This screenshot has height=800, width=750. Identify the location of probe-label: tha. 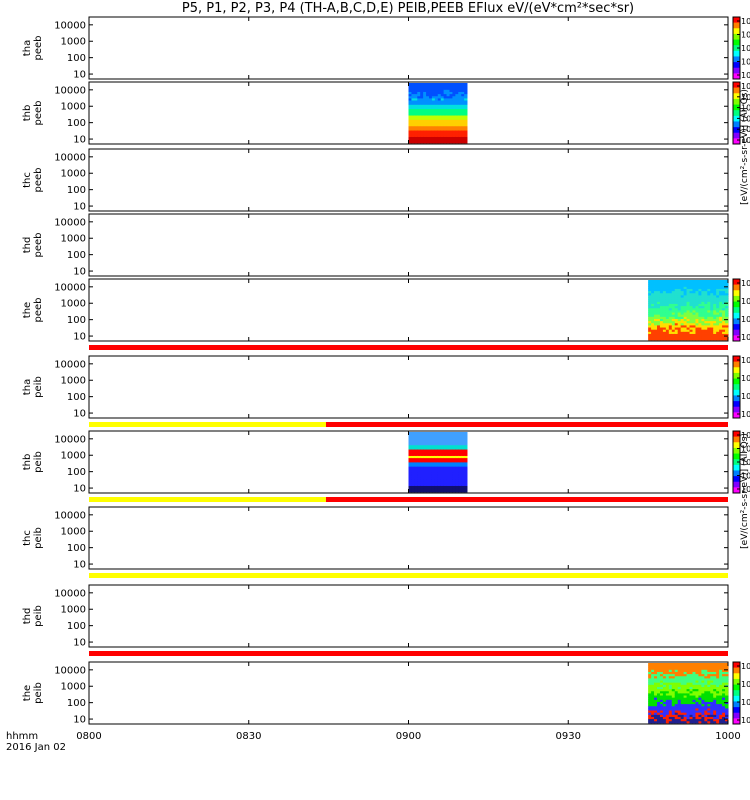
(27, 387).